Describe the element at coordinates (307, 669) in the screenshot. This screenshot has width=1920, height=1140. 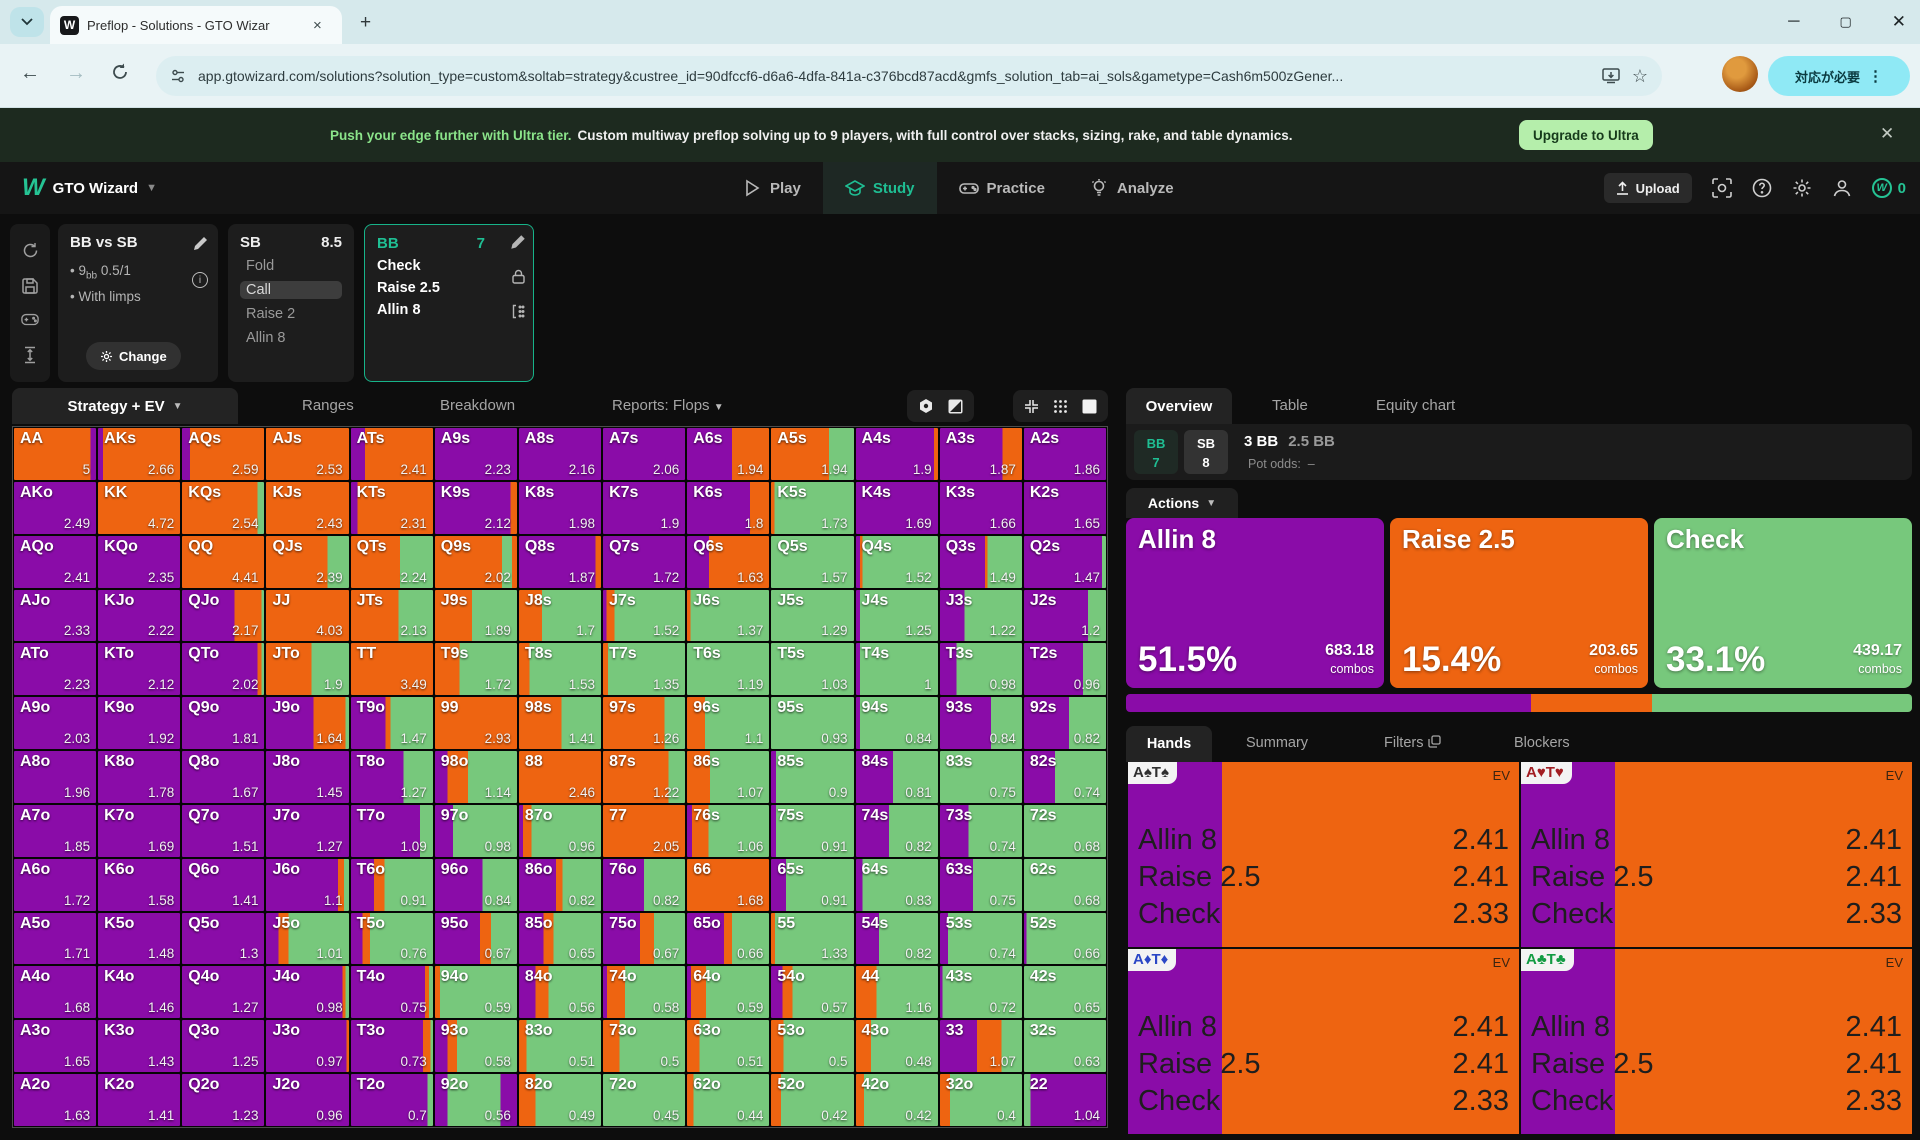
I see `hand-cell-JTo: JTo 1.9` at that location.